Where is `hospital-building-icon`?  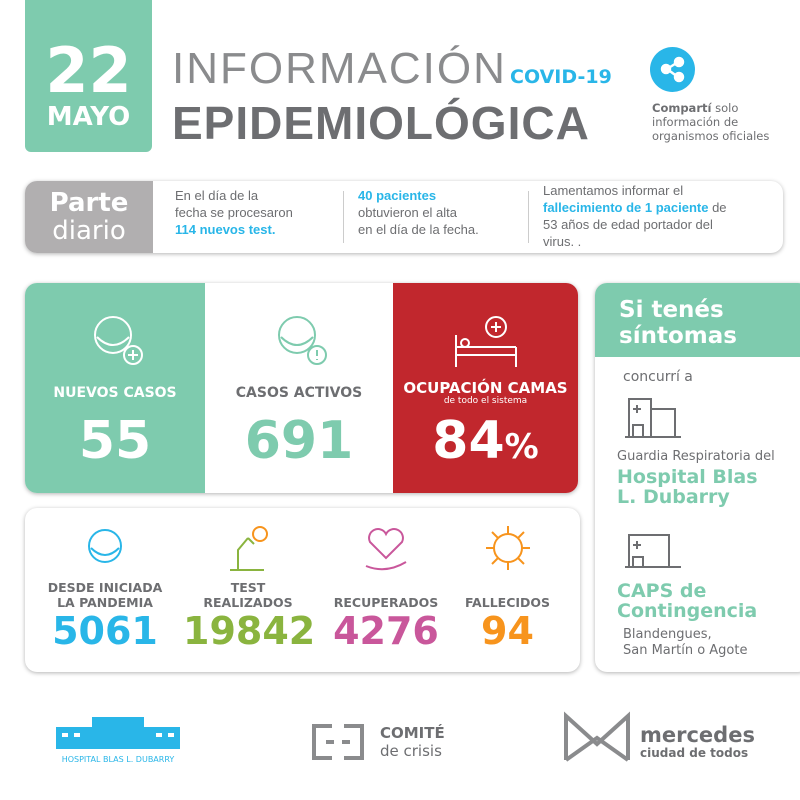 hospital-building-icon is located at coordinates (653, 418).